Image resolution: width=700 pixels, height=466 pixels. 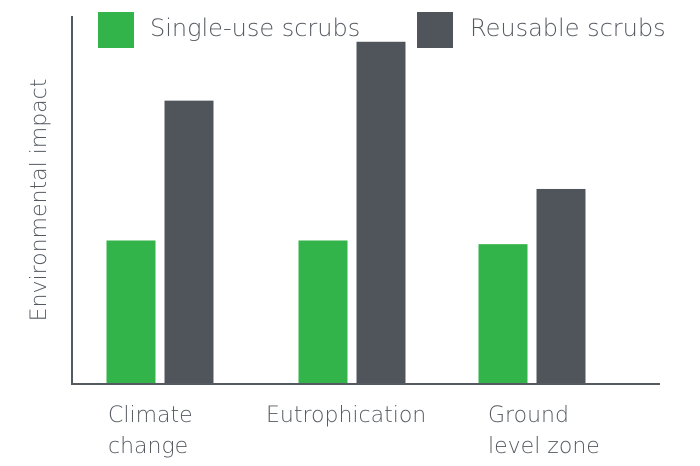 I want to click on legend-label-2: Reusable scrubs, so click(x=568, y=28).